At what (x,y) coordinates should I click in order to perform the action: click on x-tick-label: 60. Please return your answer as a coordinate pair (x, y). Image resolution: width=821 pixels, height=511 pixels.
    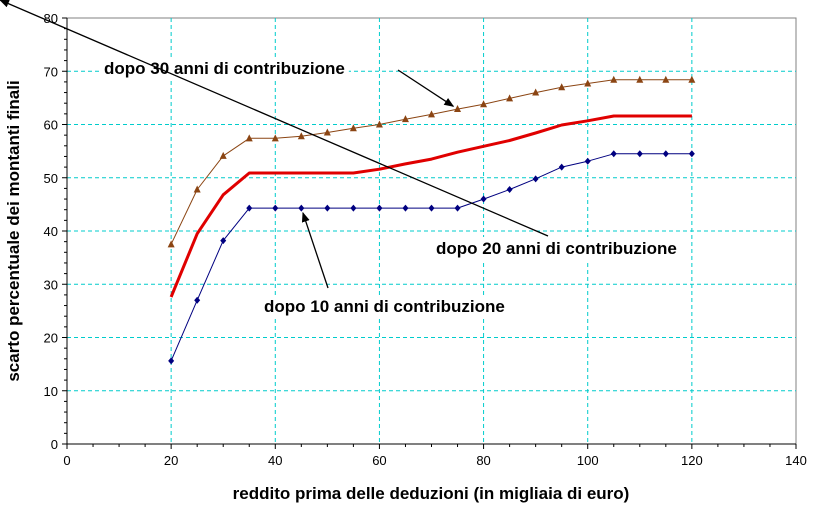
    Looking at the image, I should click on (379, 460).